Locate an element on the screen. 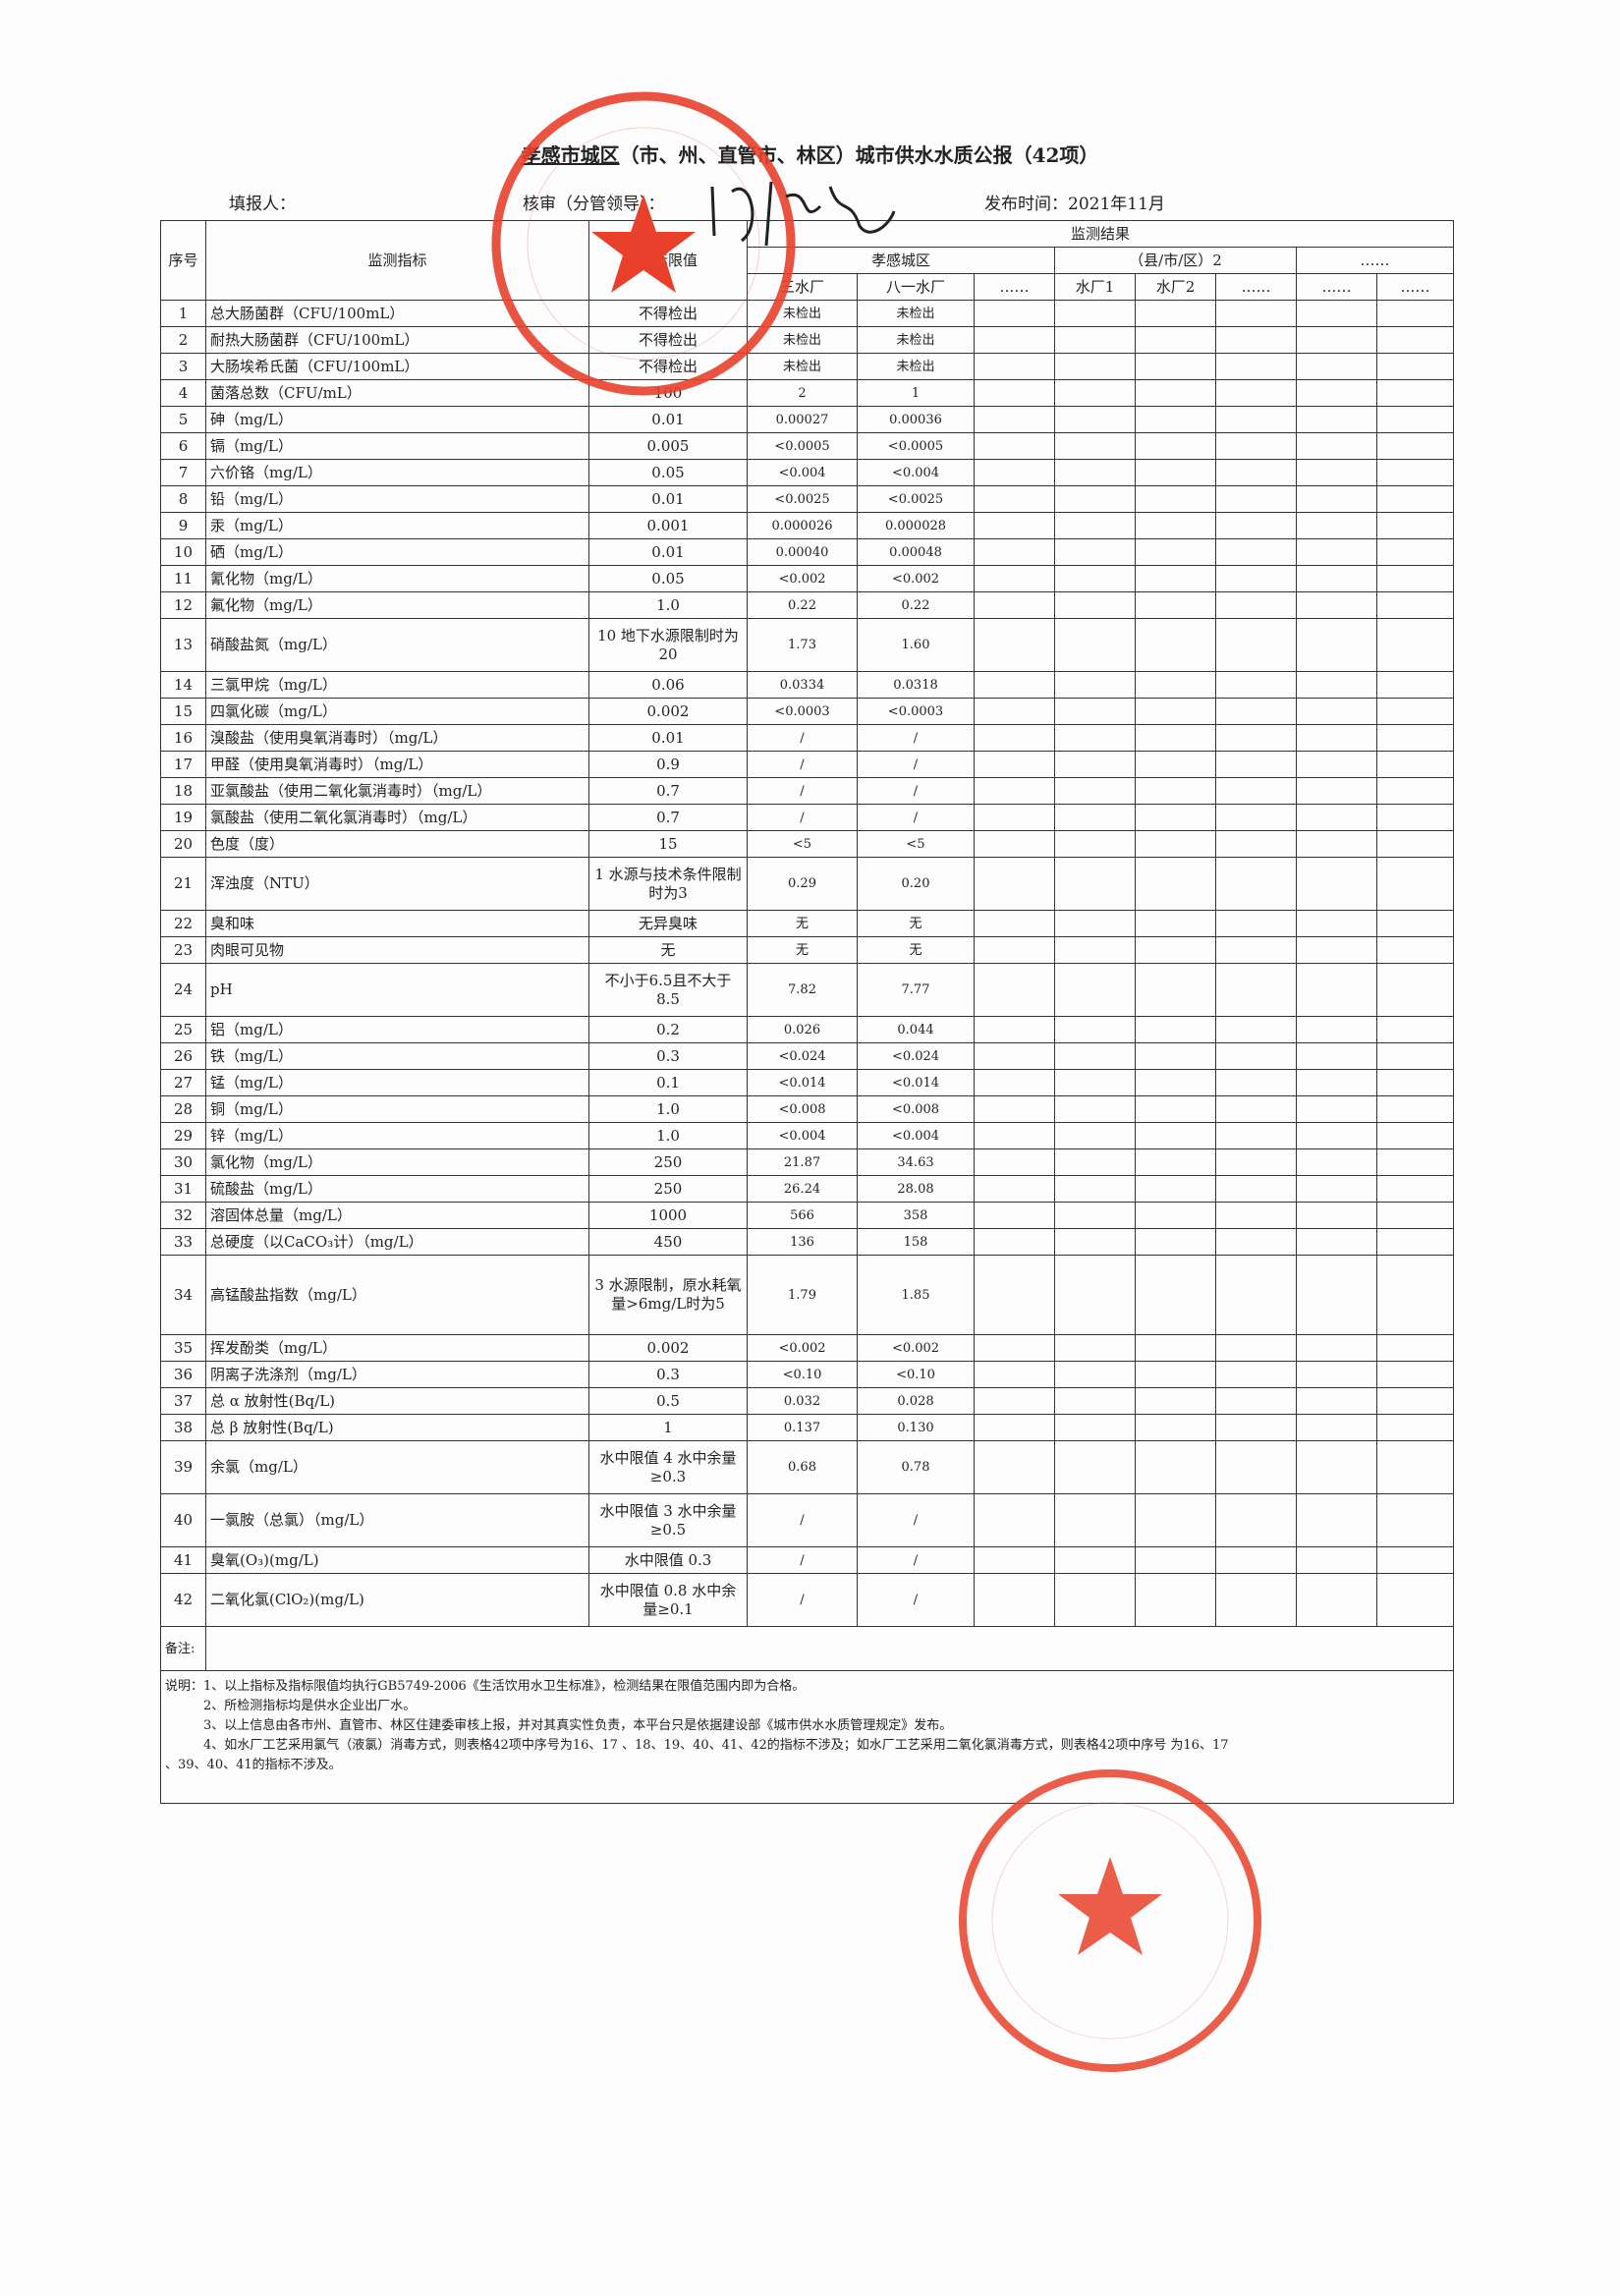 This screenshot has height=2296, width=1620. row-value-plant1: <0.002 is located at coordinates (802, 578).